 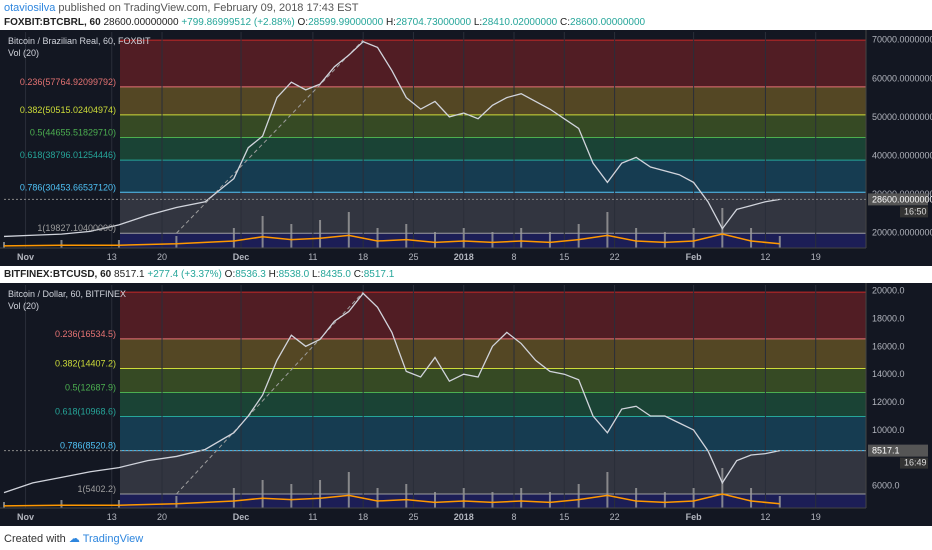 What do you see at coordinates (74, 539) in the screenshot?
I see `tradingview-logo-icon: ☁` at bounding box center [74, 539].